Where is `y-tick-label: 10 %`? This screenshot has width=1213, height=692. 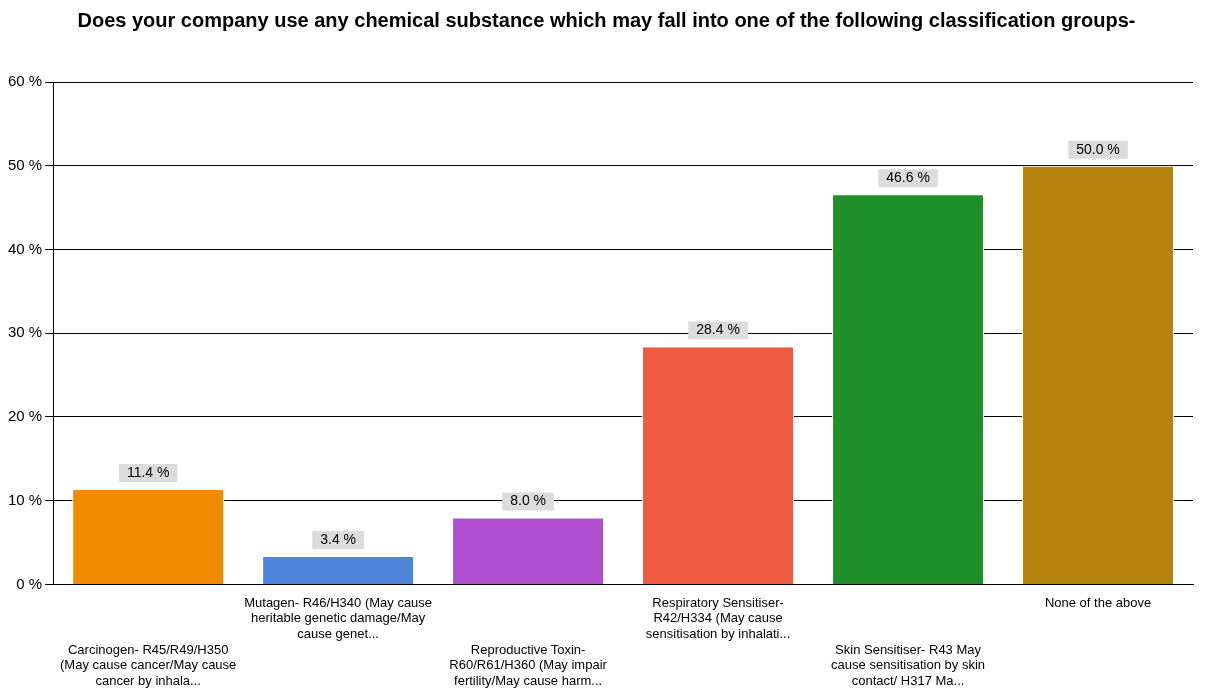 y-tick-label: 10 % is located at coordinates (25, 499).